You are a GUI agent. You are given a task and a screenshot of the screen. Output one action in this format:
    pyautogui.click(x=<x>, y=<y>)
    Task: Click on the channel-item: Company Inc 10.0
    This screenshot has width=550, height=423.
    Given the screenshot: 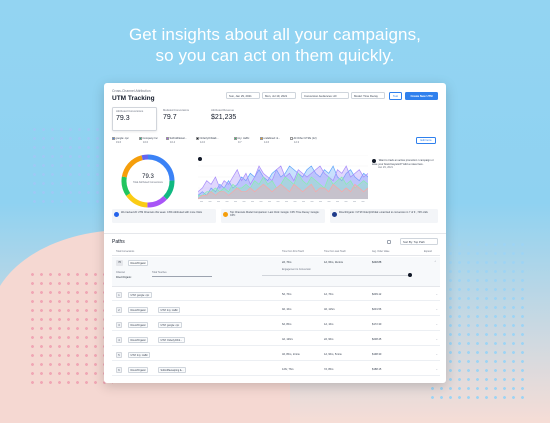 What is the action you would take?
    pyautogui.click(x=148, y=140)
    